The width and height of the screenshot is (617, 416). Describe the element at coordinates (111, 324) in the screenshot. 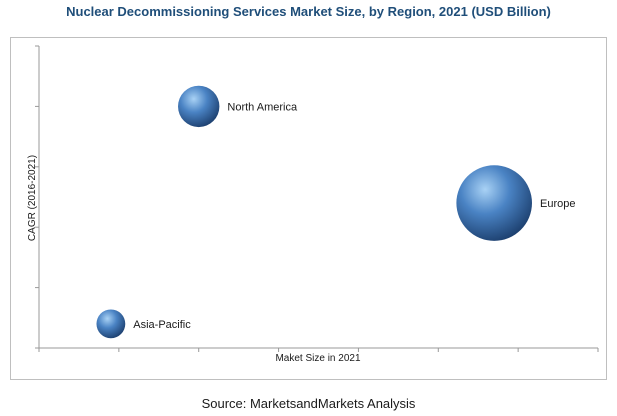

I see `bubble-asia-pacific` at that location.